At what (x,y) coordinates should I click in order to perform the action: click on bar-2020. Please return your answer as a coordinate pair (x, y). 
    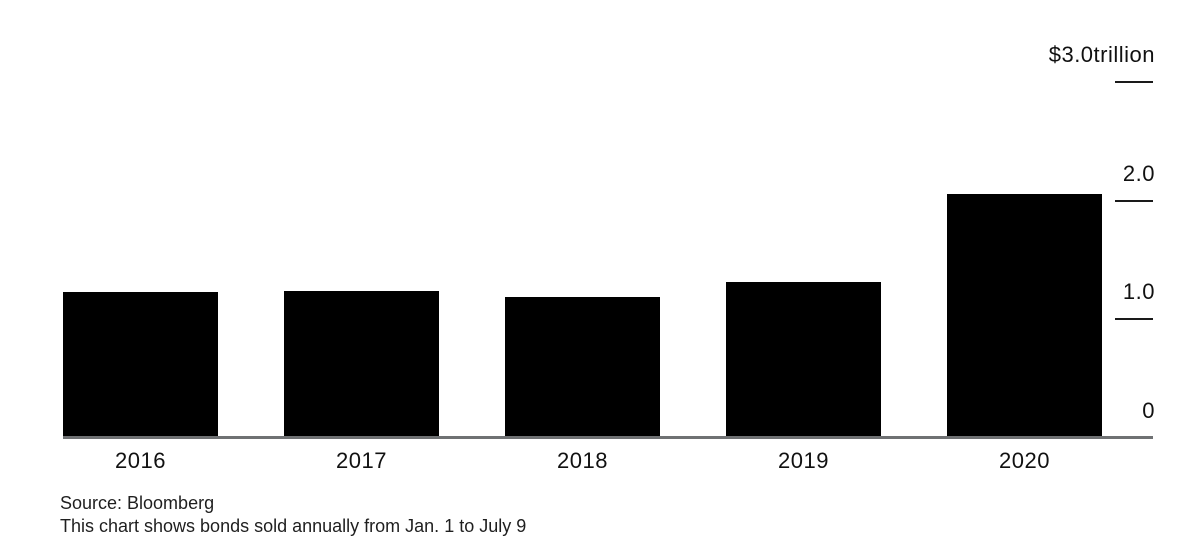
    Looking at the image, I should click on (1024, 315).